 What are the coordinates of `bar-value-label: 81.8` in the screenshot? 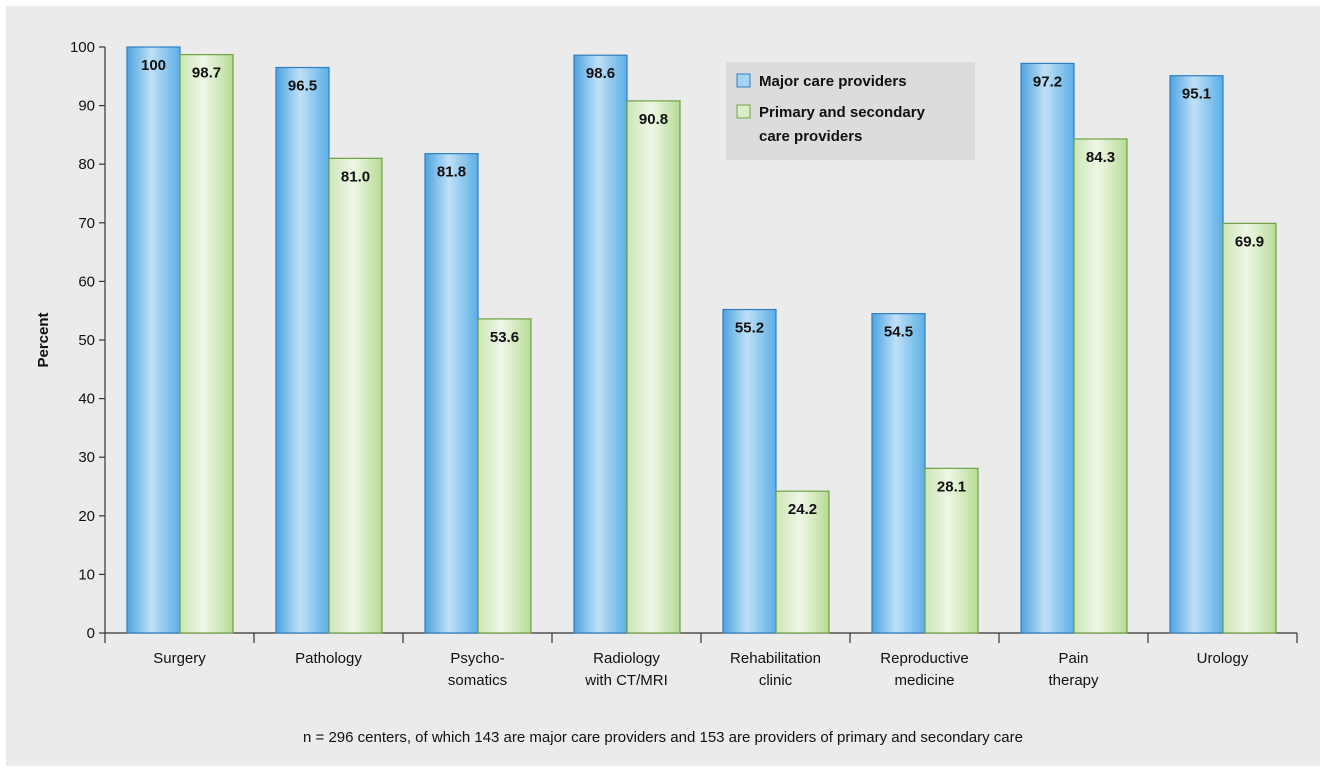 It's located at (451, 172).